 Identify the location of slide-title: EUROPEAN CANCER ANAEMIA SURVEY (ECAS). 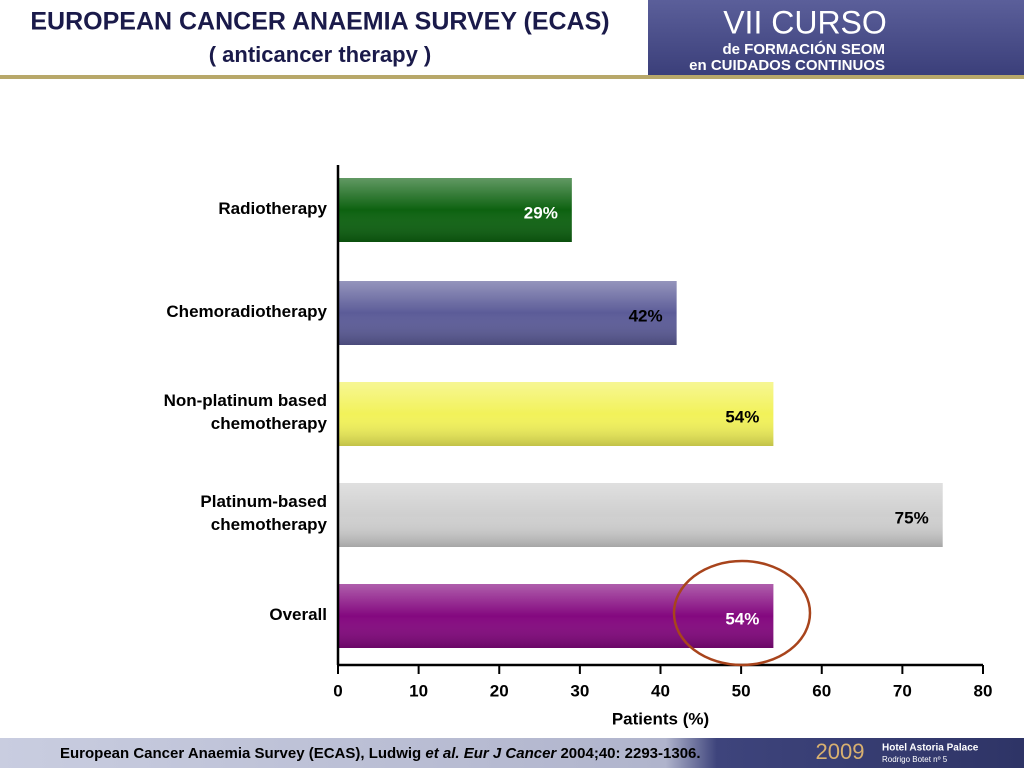
(319, 22).